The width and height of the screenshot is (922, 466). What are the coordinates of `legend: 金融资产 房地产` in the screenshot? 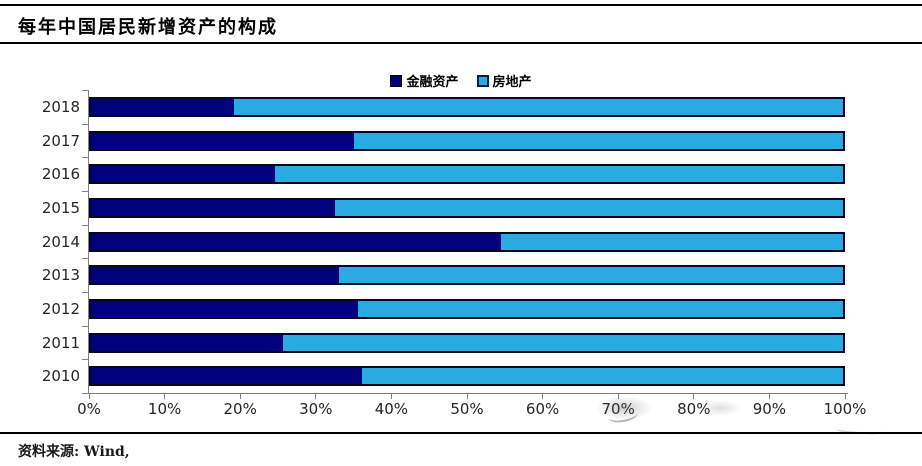 It's located at (461, 80).